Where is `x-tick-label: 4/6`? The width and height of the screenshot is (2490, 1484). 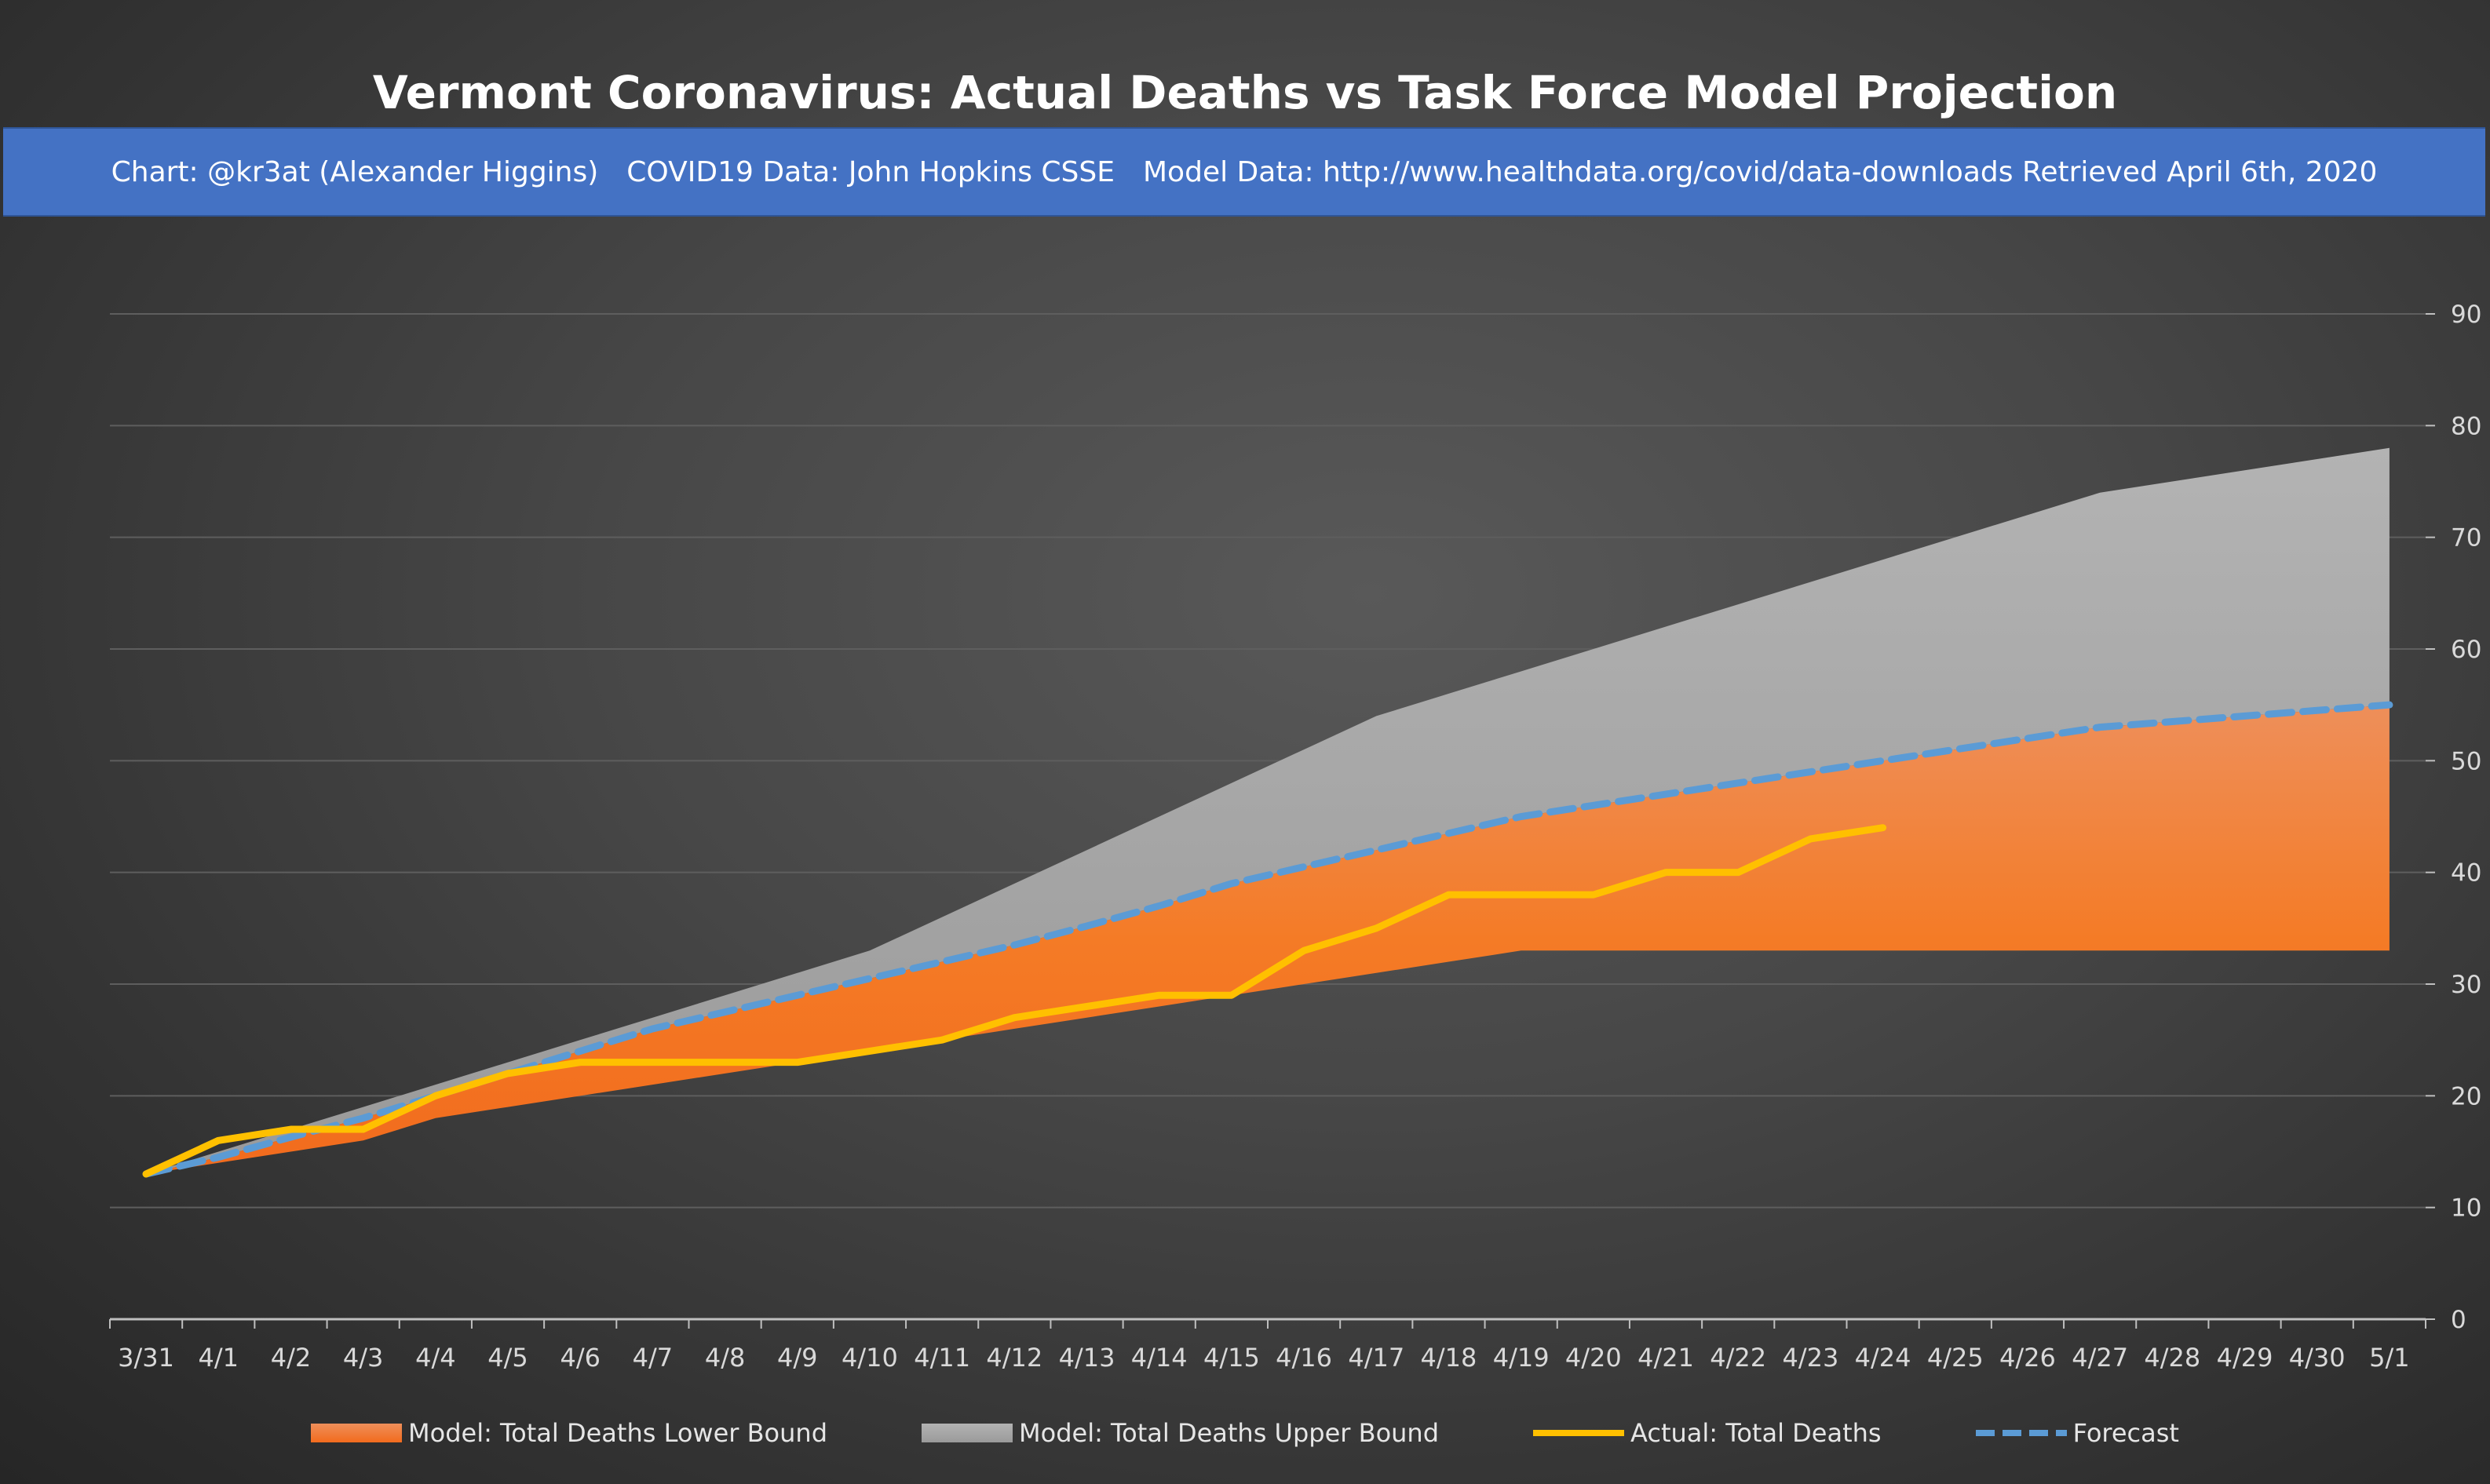 x-tick-label: 4/6 is located at coordinates (580, 1358).